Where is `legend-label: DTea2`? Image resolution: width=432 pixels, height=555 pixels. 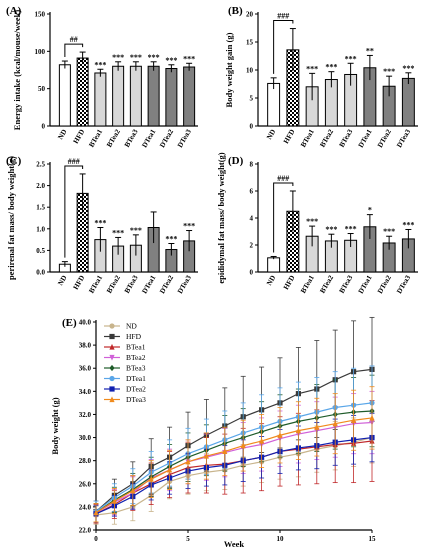 legend-label: DTea2 is located at coordinates (136, 389).